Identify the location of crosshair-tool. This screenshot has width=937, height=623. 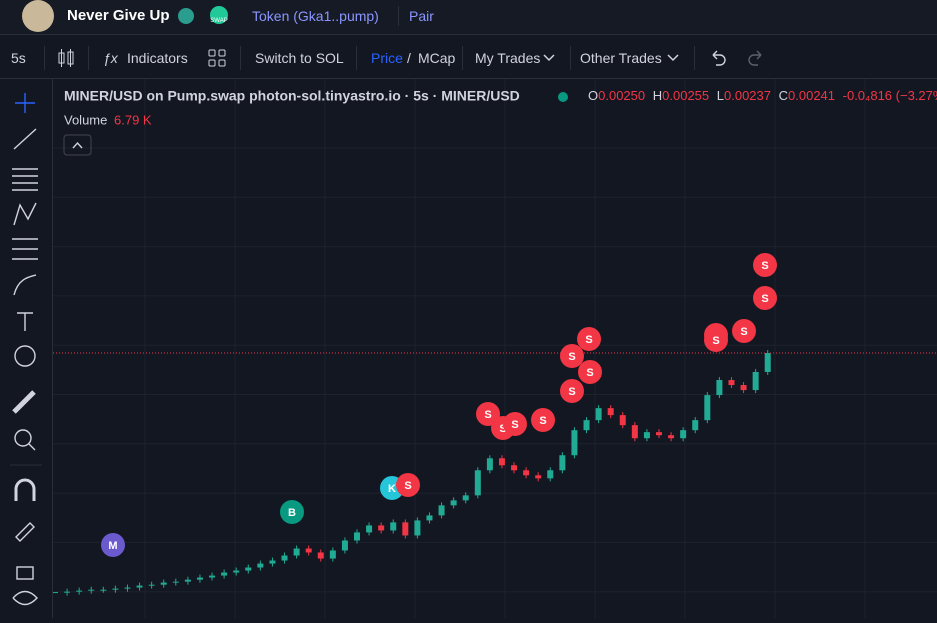
(25, 103).